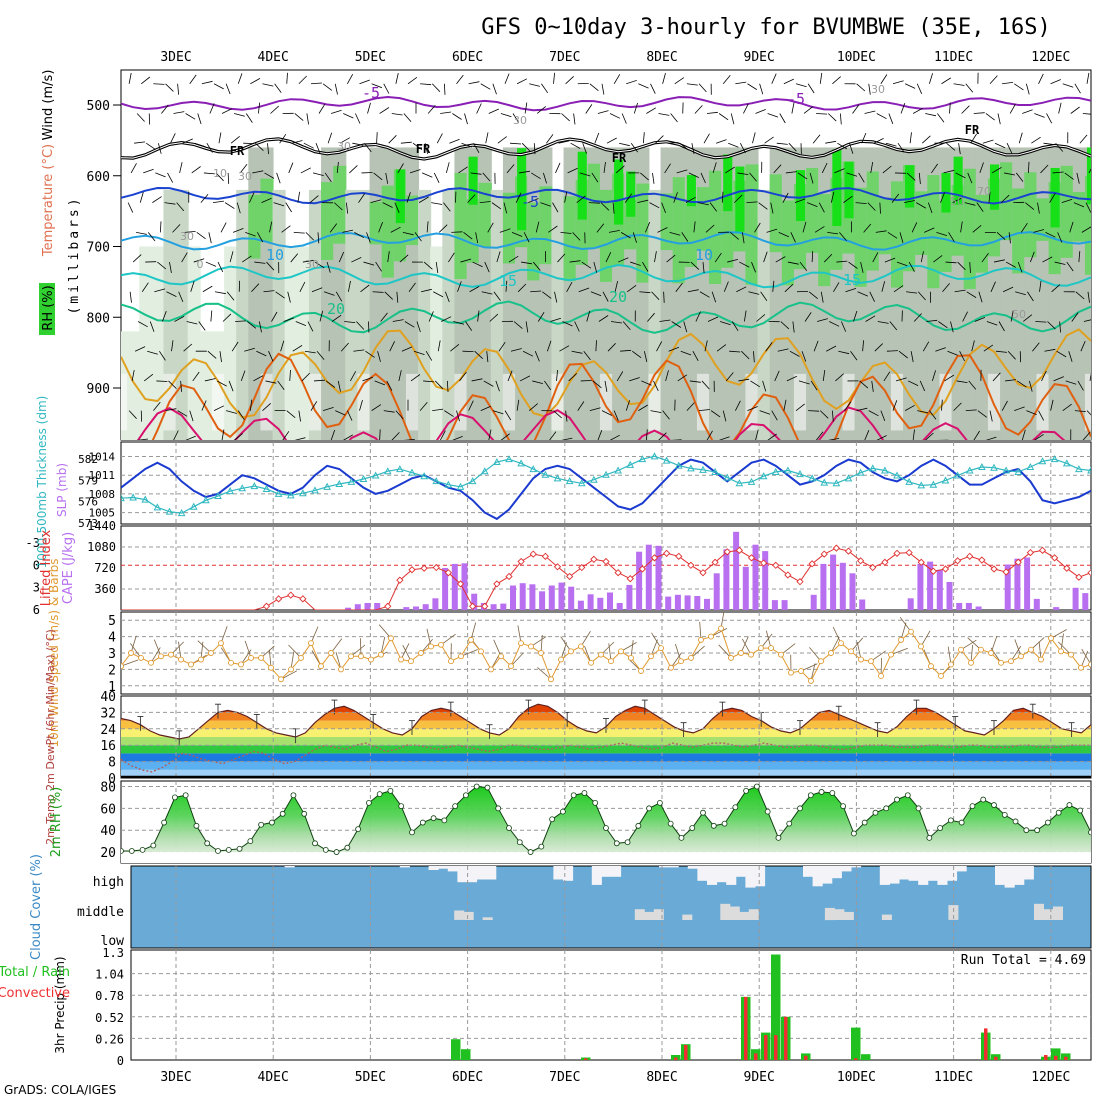 The height and width of the screenshot is (1100, 1100). Describe the element at coordinates (829, 914) in the screenshot. I see `cloud-cover-bar` at that location.